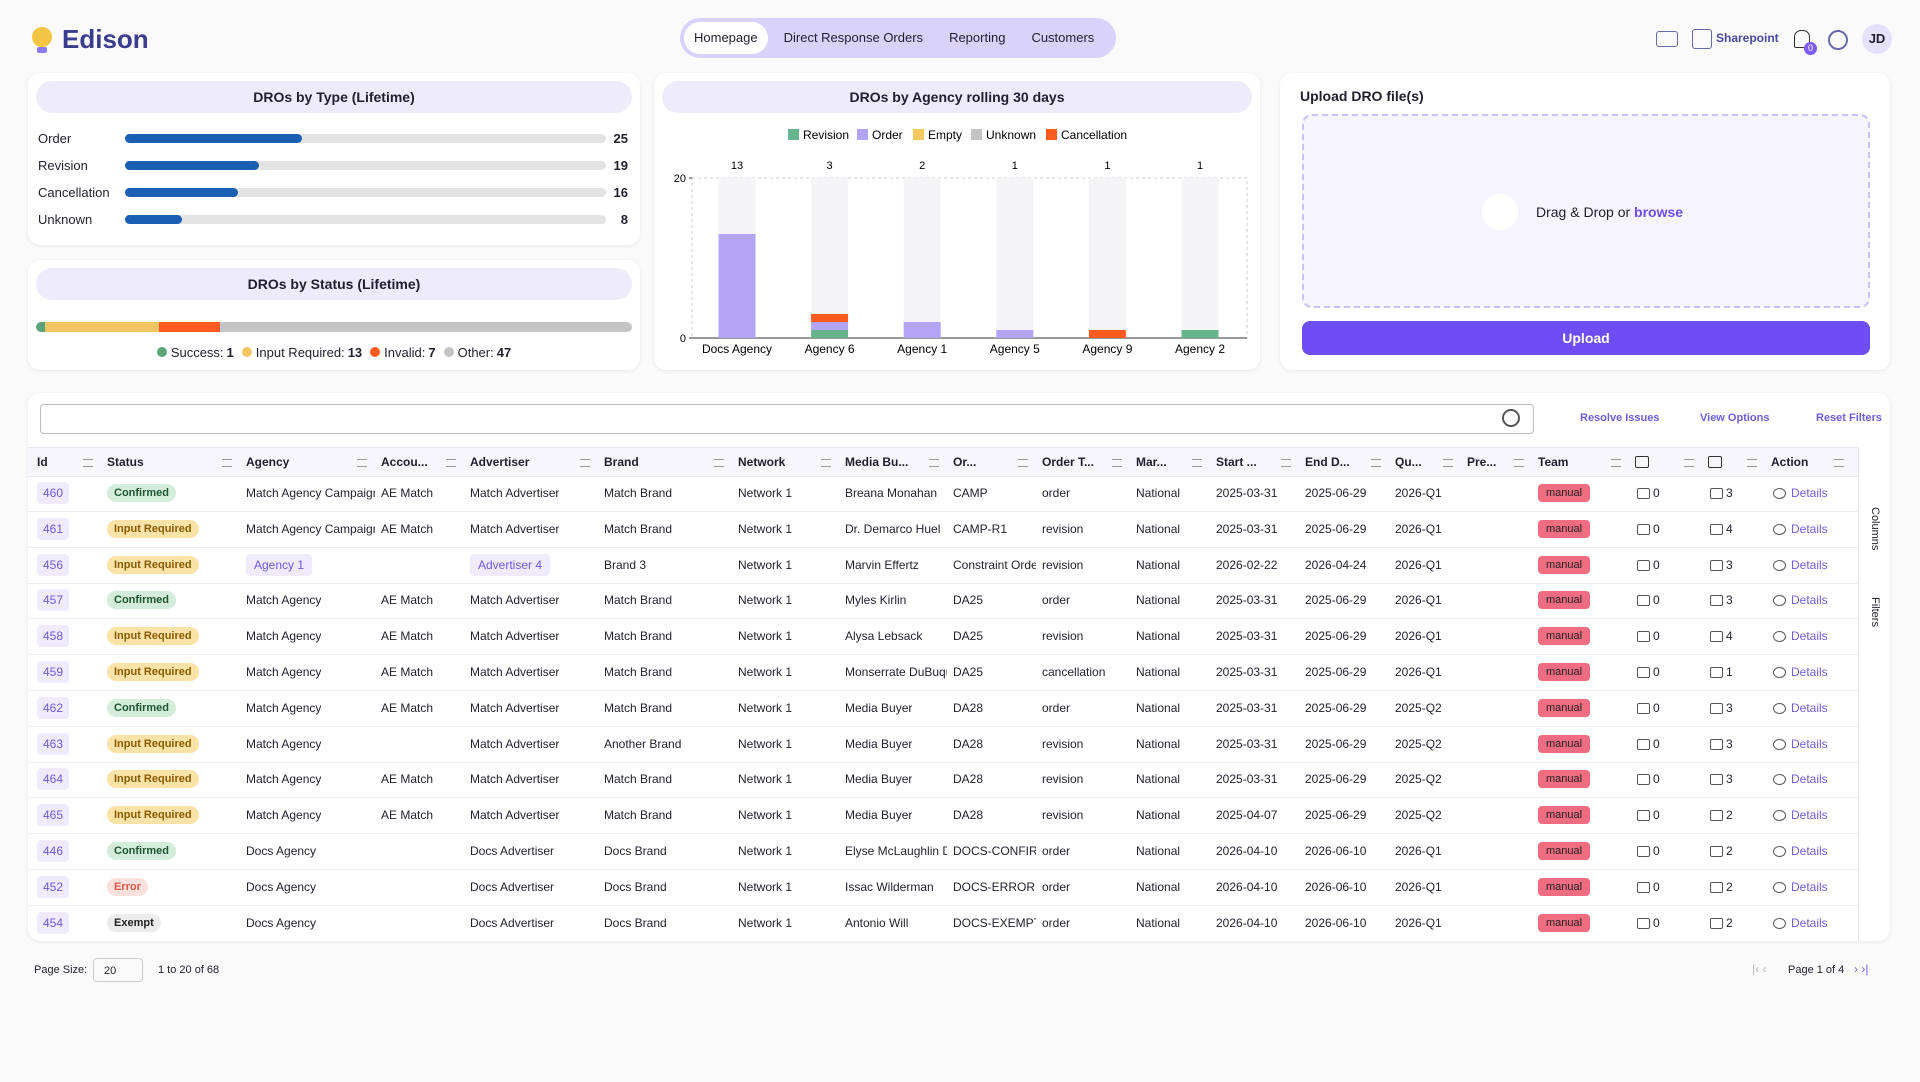  Describe the element at coordinates (53, 743) in the screenshot. I see `id-badge: 463` at that location.